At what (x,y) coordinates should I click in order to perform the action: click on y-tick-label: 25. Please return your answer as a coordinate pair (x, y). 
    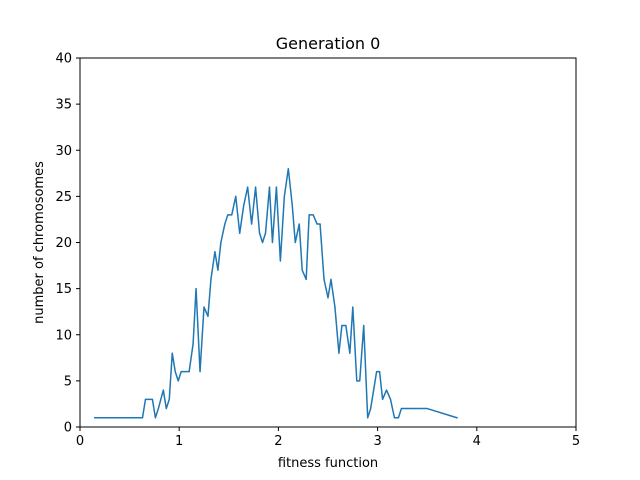
    Looking at the image, I should click on (63, 197).